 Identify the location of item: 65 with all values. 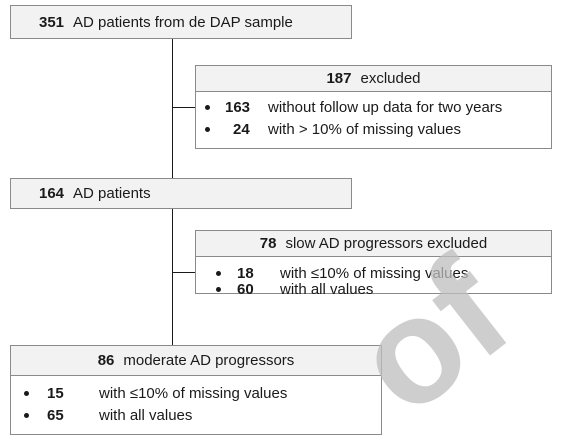
(196, 415).